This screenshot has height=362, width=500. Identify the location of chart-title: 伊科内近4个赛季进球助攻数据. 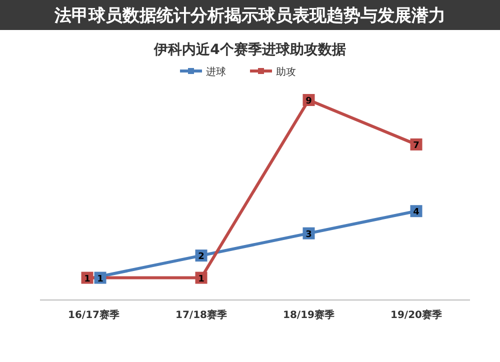
(249, 49).